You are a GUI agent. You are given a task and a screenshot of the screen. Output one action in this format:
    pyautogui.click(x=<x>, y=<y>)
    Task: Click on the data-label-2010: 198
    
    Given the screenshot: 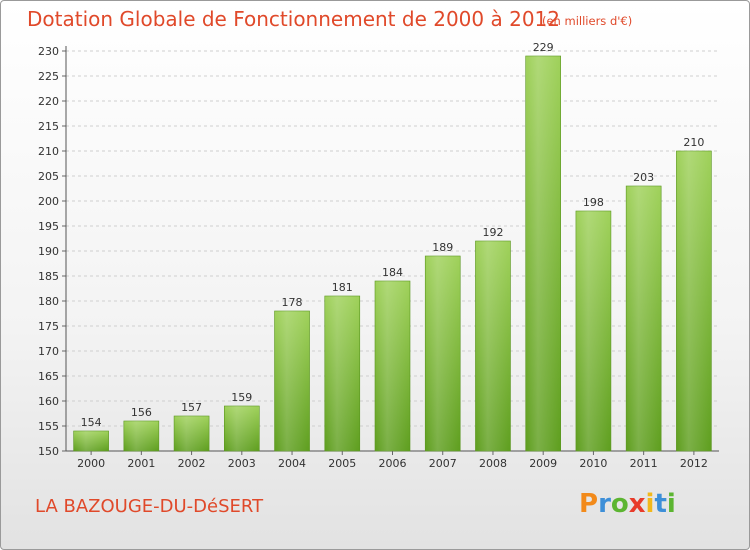 What is the action you would take?
    pyautogui.click(x=593, y=202)
    